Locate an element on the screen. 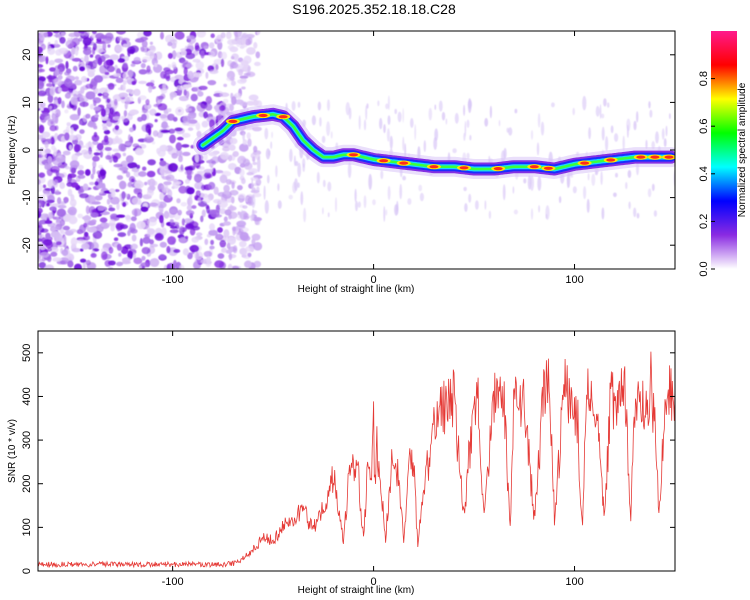 This screenshot has height=600, width=750. spectrogram-x-axis-label: Height of straight line (km) is located at coordinates (356, 289).